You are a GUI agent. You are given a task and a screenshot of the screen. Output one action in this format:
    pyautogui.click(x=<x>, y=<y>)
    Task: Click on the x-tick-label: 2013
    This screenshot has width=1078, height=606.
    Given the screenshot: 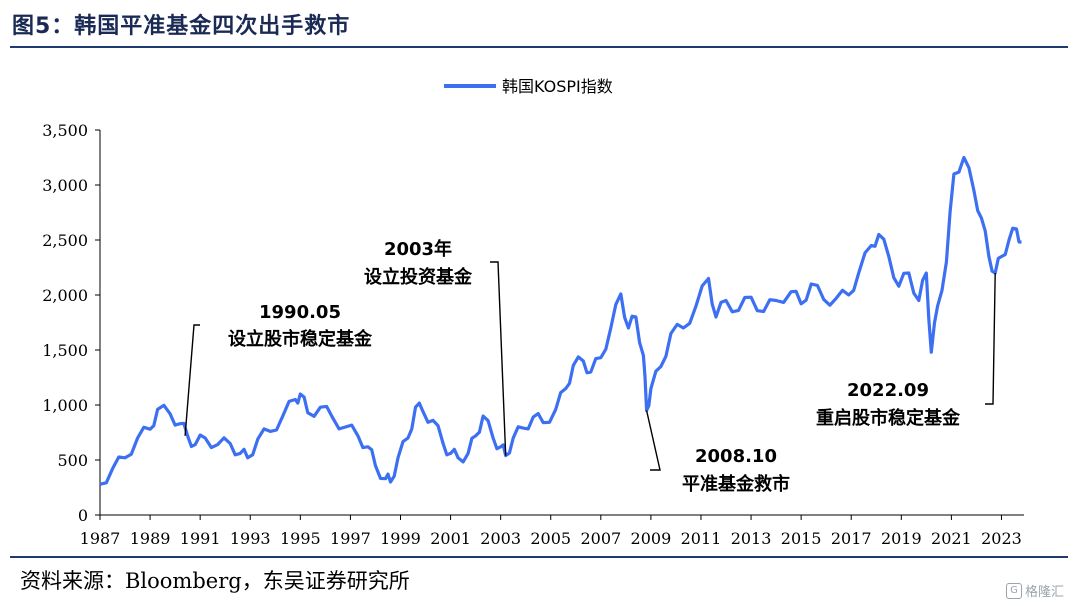 What is the action you would take?
    pyautogui.click(x=751, y=538)
    